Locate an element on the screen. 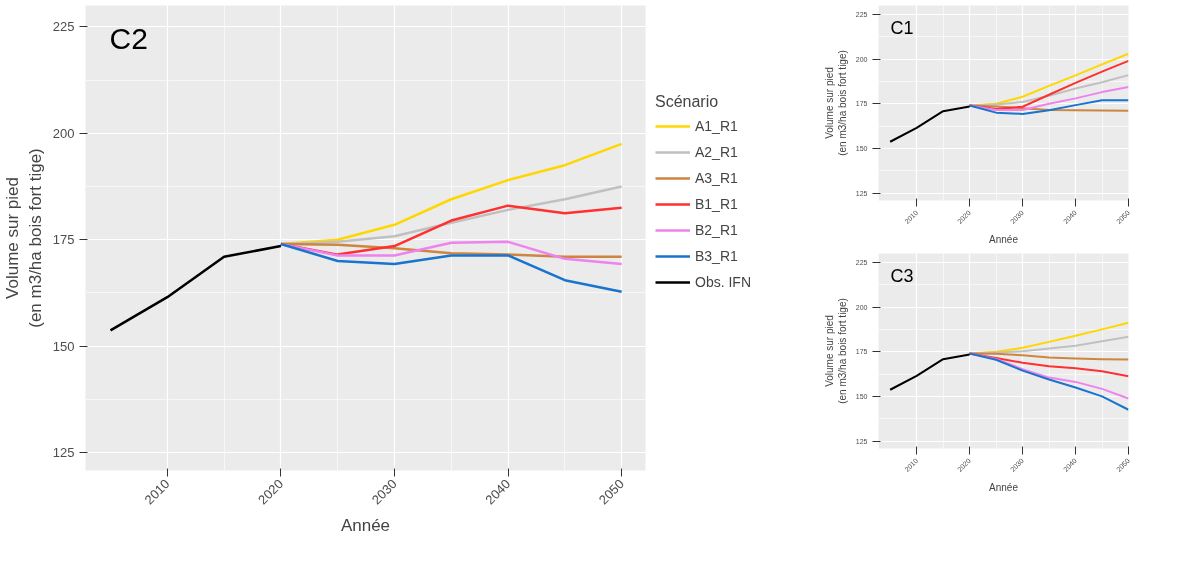 This screenshot has height=563, width=1189. legend-label: A3_R1 is located at coordinates (716, 178).